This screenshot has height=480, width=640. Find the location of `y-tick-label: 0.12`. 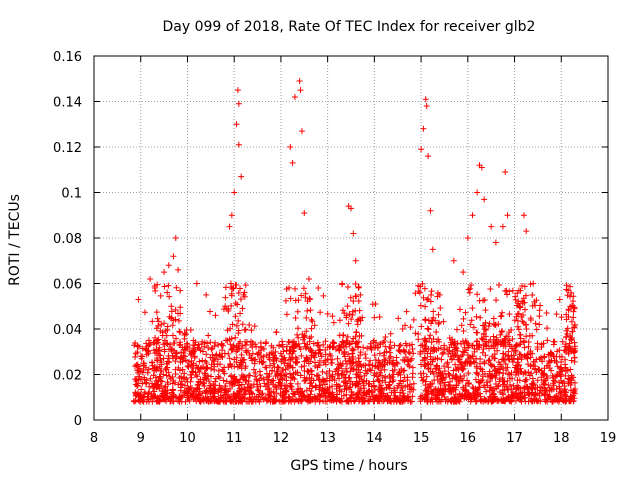

y-tick-label: 0.12 is located at coordinates (67, 148).